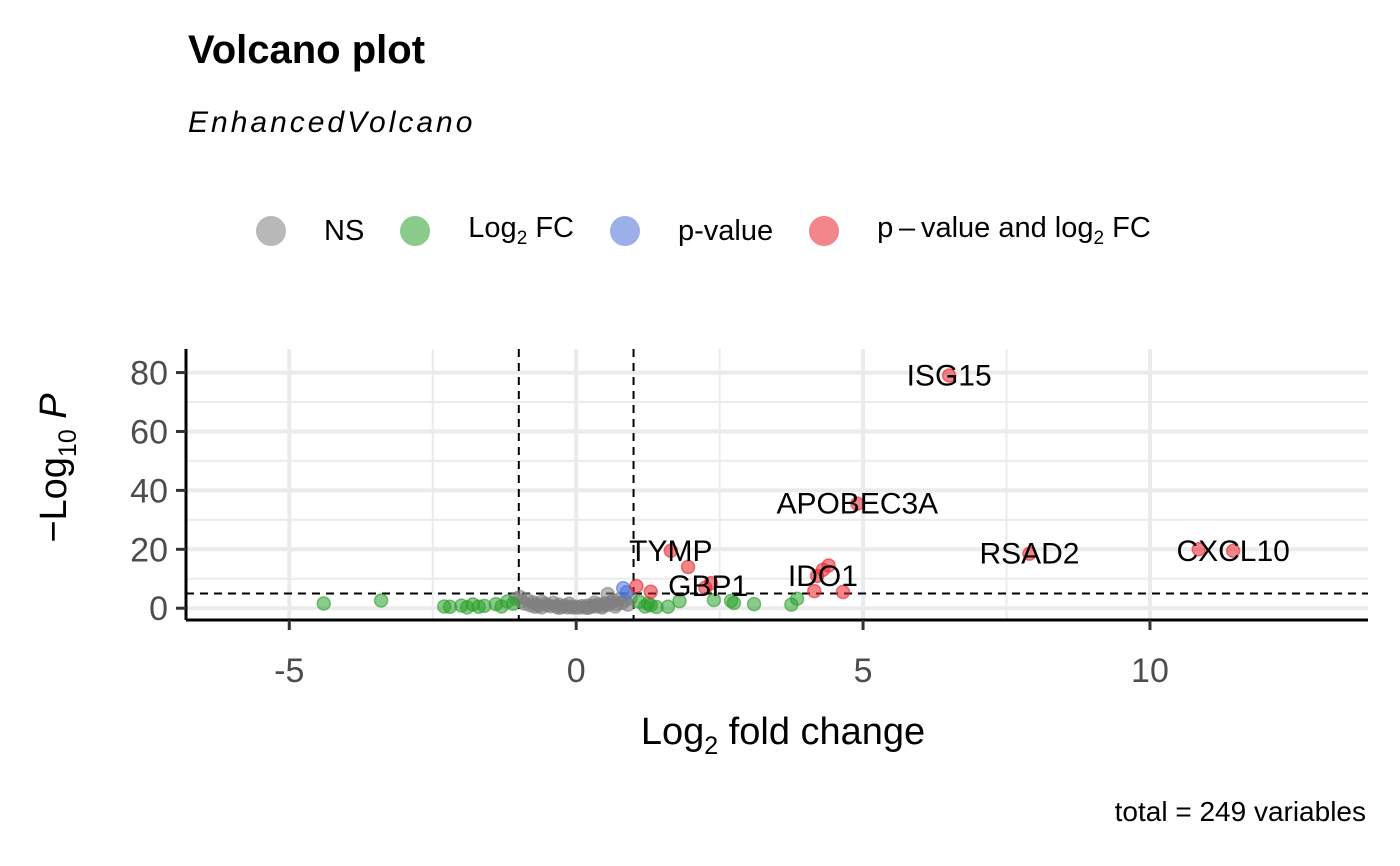  I want to click on x-tick-label: -5, so click(289, 671).